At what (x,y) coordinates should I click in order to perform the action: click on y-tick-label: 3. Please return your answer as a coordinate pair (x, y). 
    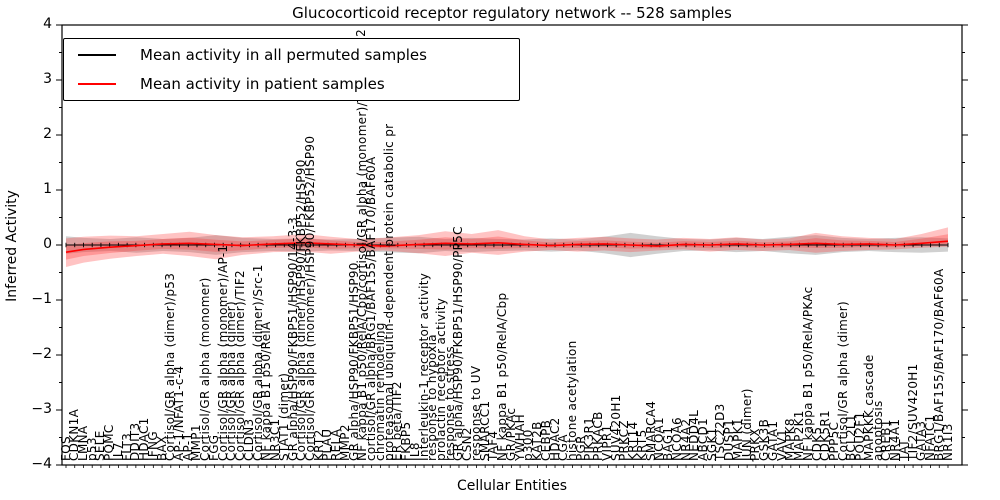
    Looking at the image, I should click on (47, 79).